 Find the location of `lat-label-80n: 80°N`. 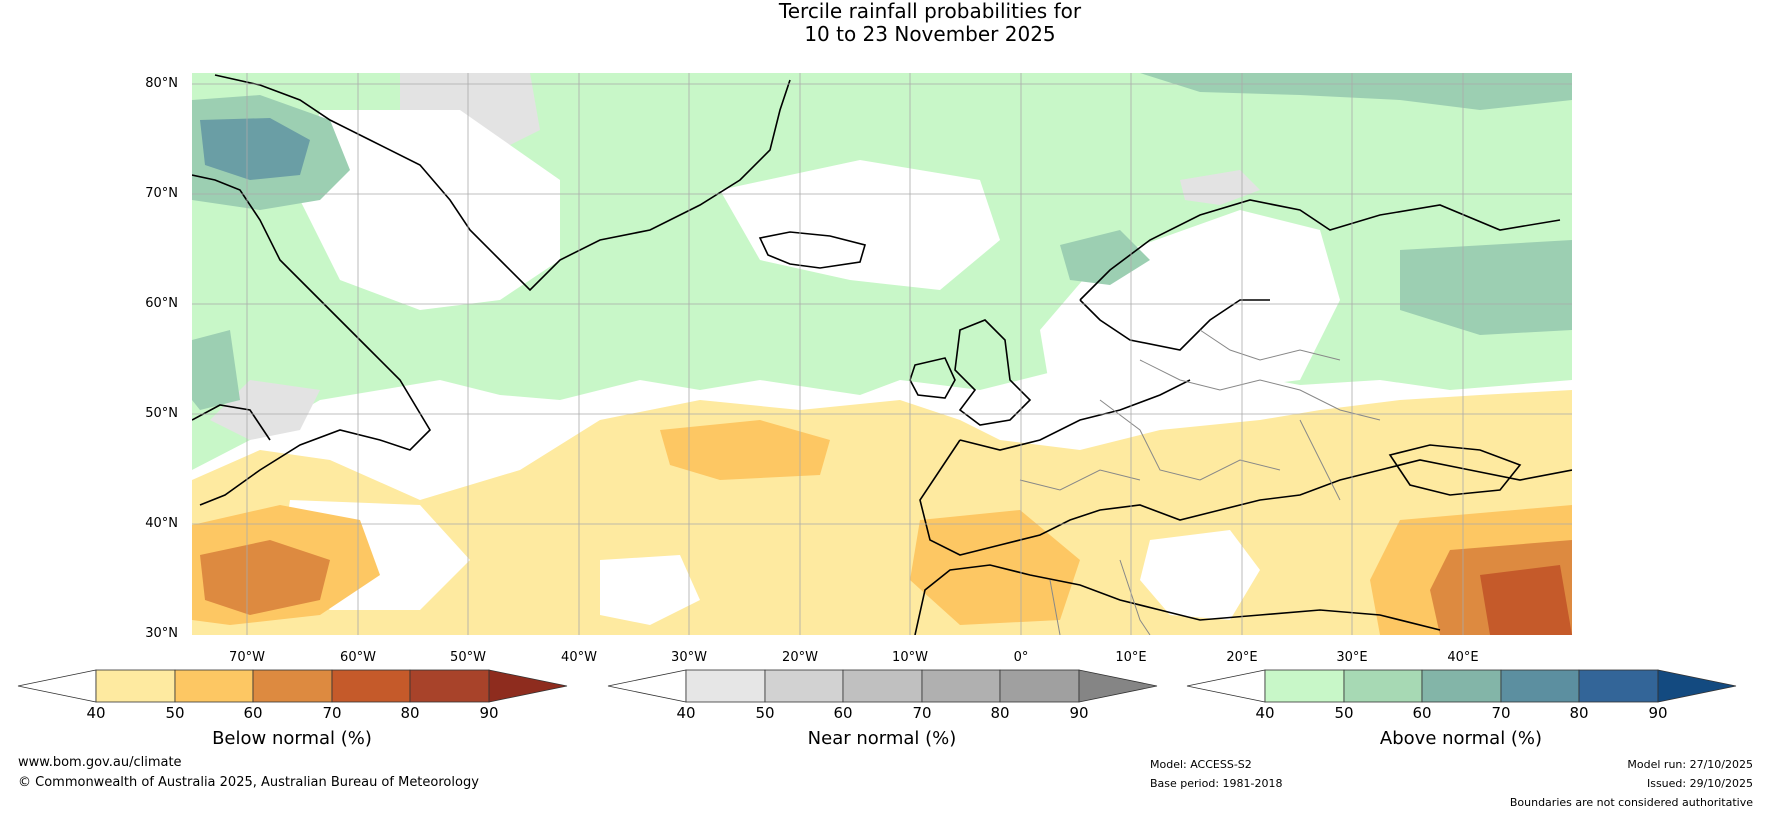

lat-label-80n: 80°N is located at coordinates (161, 83).